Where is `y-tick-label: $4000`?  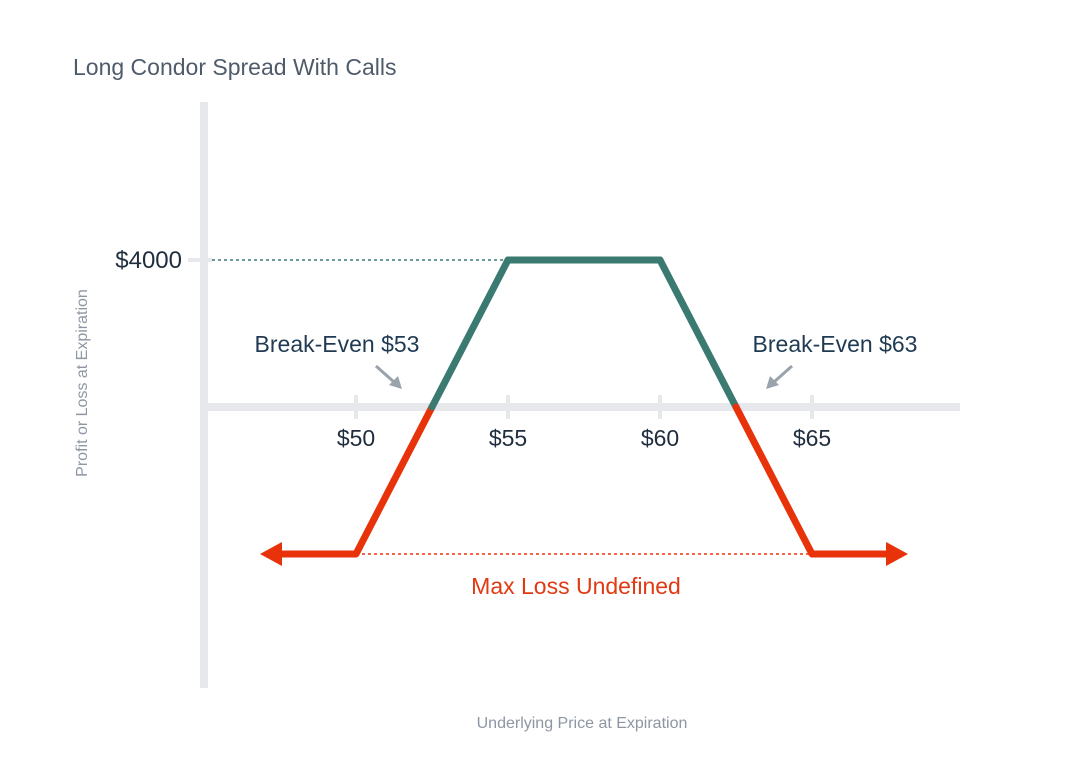 y-tick-label: $4000 is located at coordinates (148, 260).